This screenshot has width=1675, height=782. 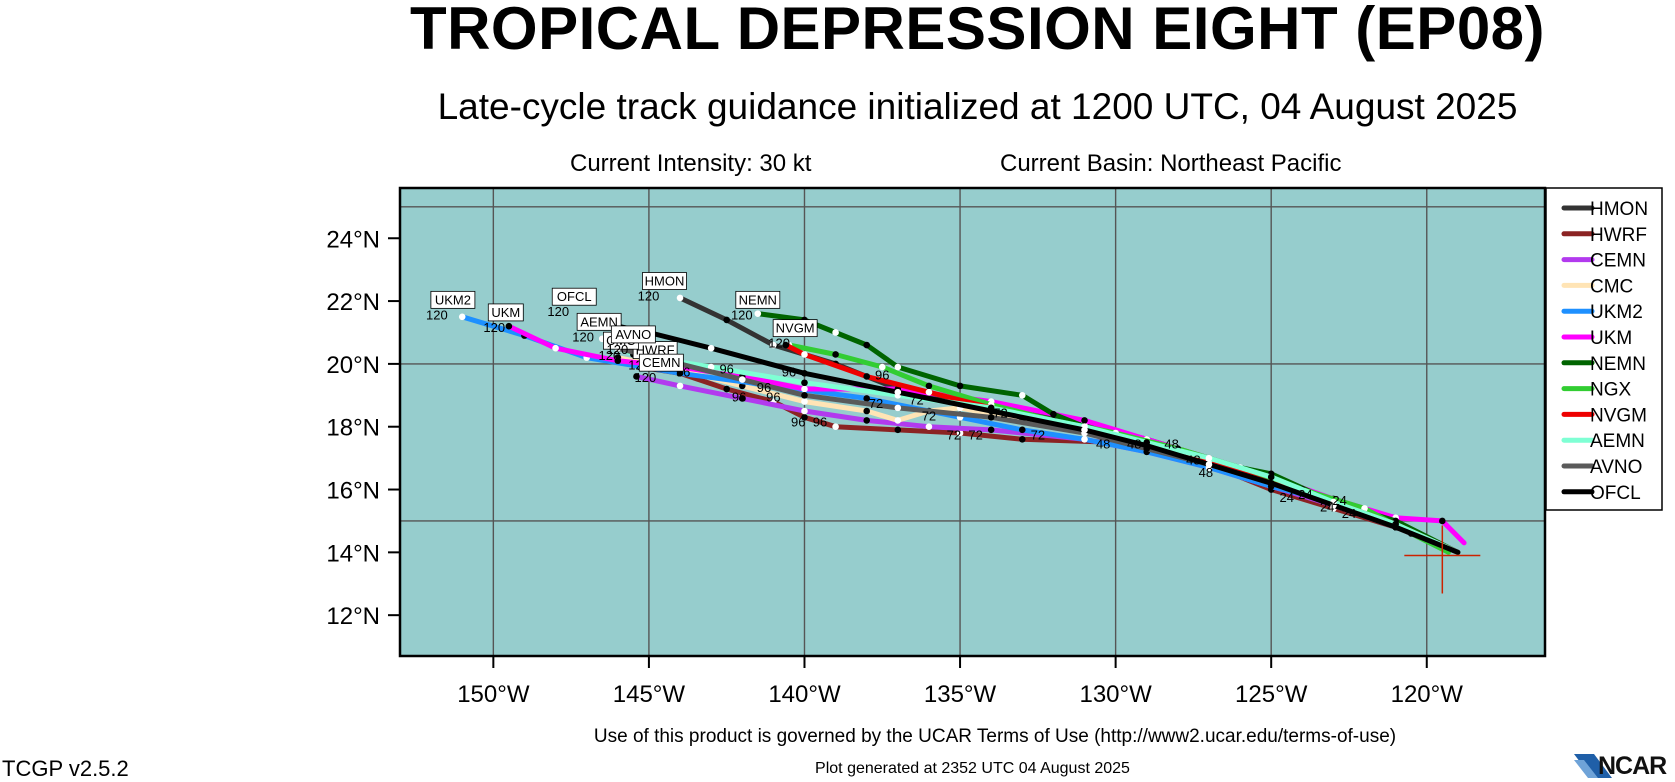 What do you see at coordinates (1616, 312) in the screenshot?
I see `legend-entry-ukm2: UKM2` at bounding box center [1616, 312].